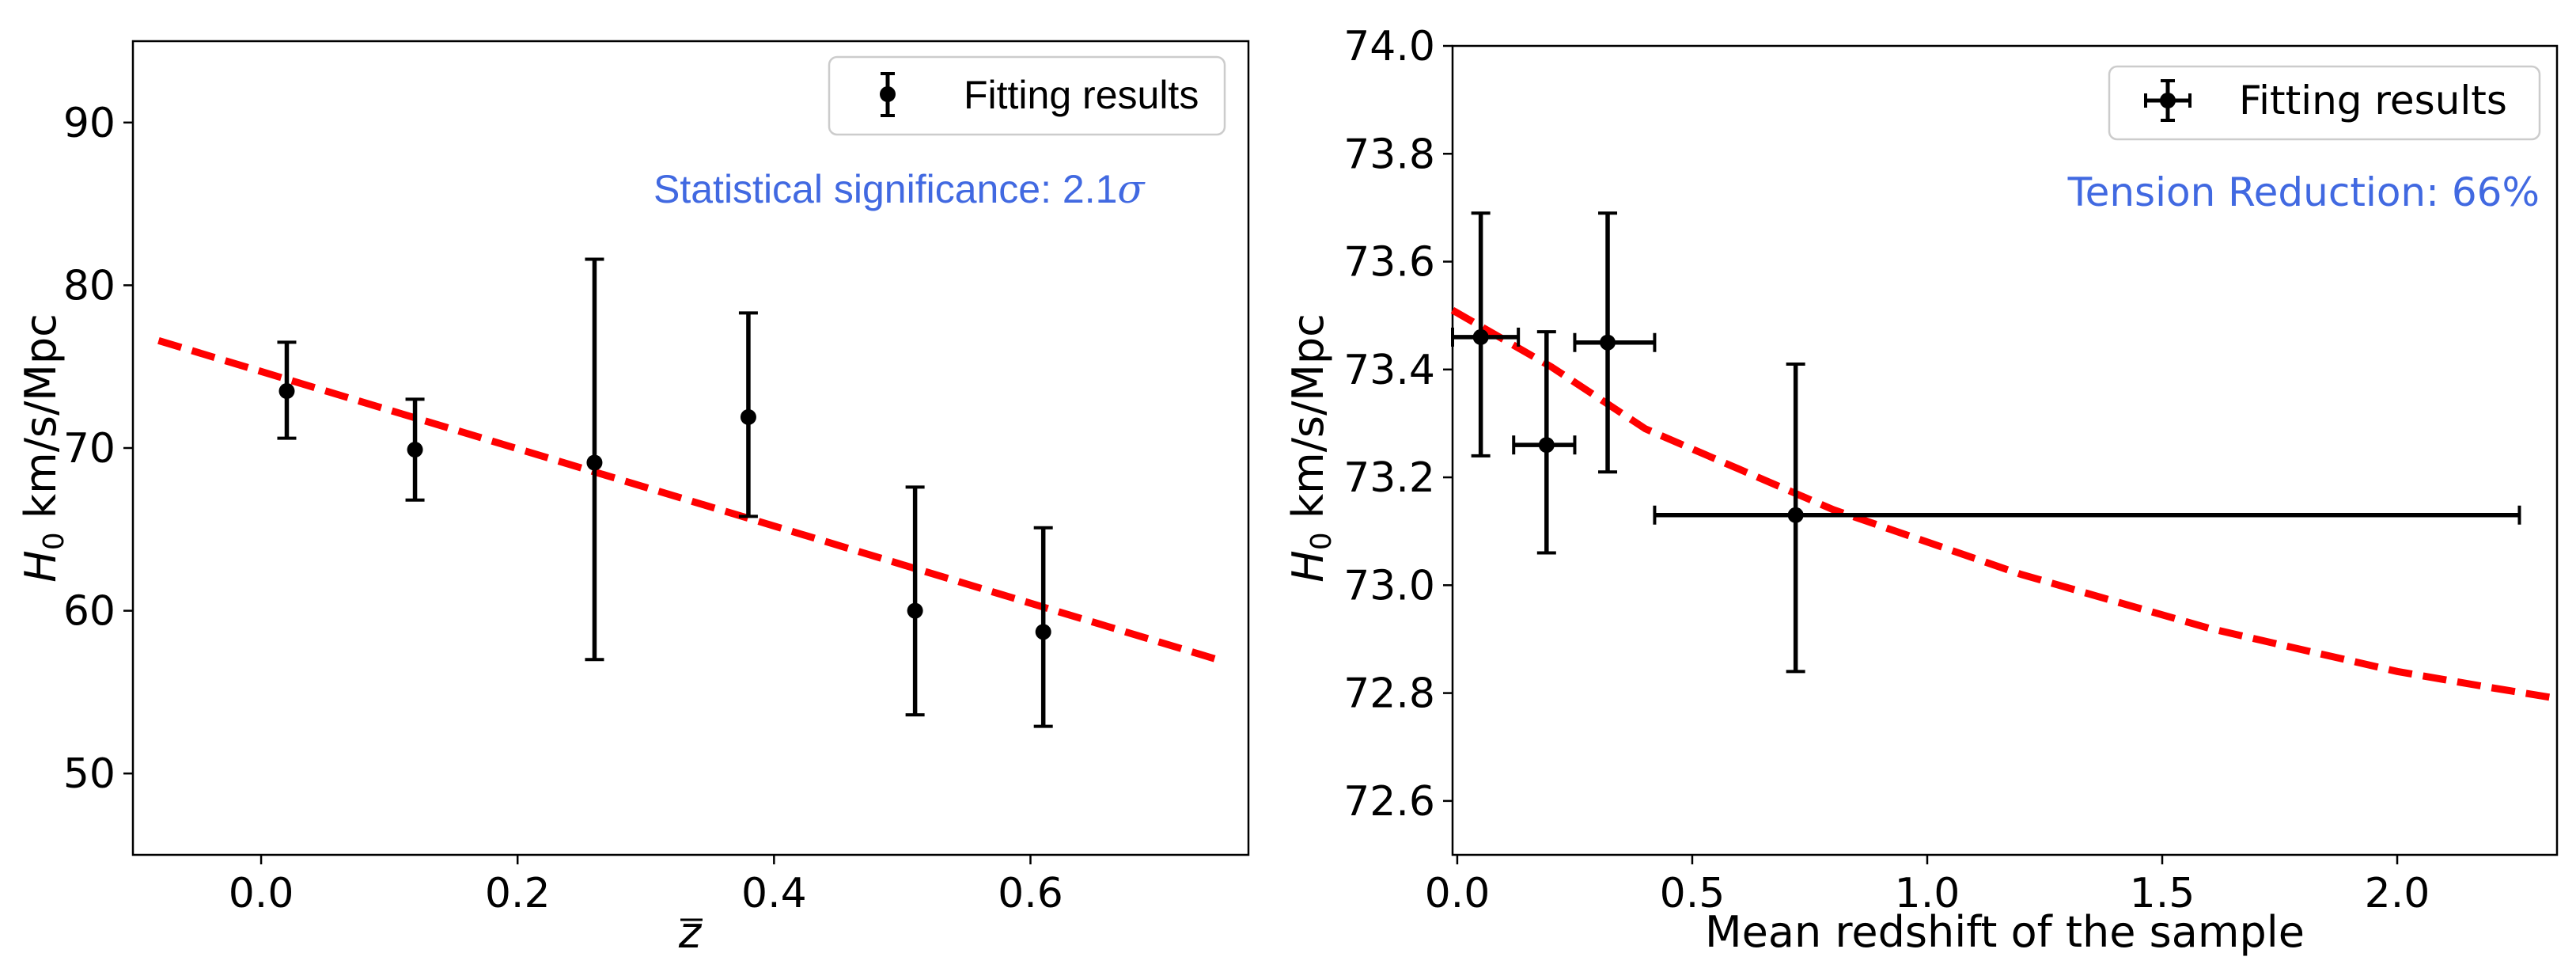 This screenshot has height=972, width=2576. Describe the element at coordinates (1389, 46) in the screenshot. I see `right-y-tick-label: 74.0` at that location.